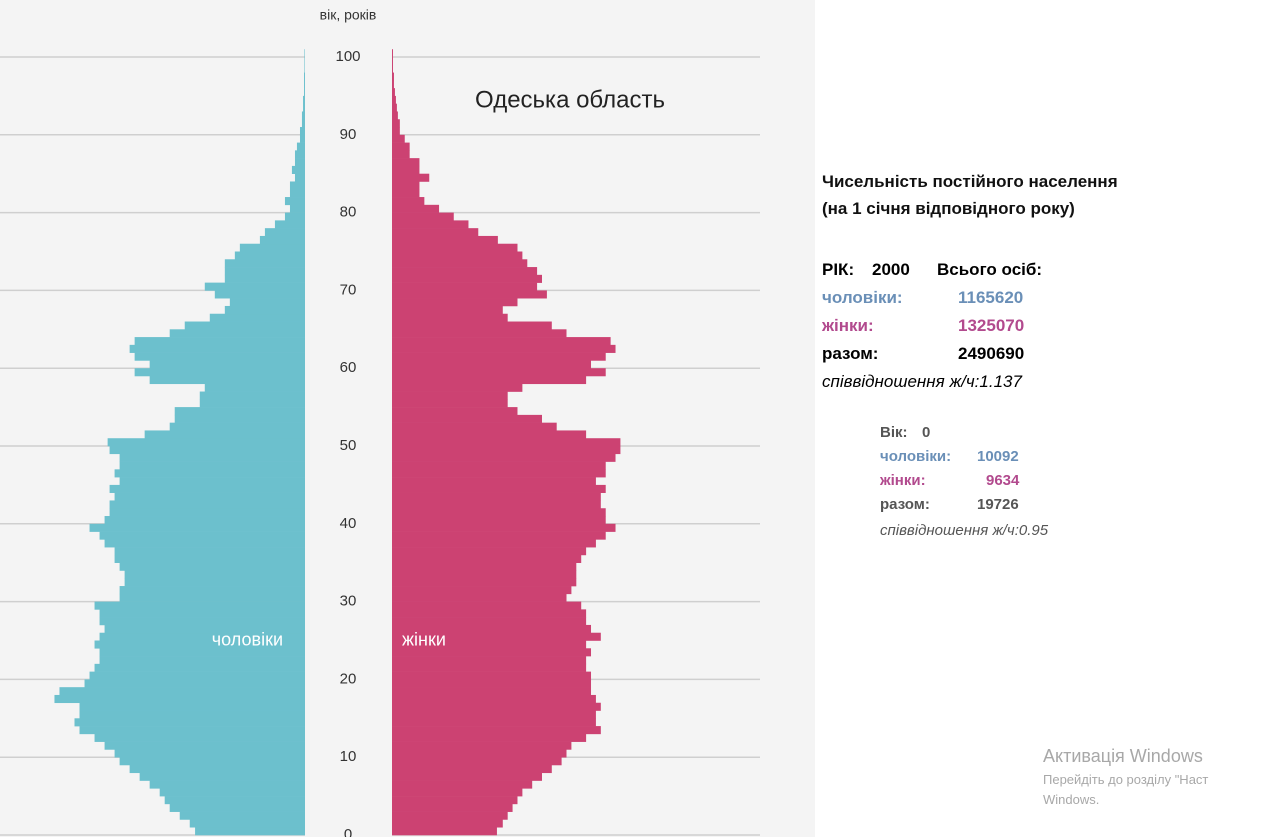 This screenshot has height=837, width=1266. Describe the element at coordinates (991, 297) in the screenshot. I see `men-value: 1165620` at that location.